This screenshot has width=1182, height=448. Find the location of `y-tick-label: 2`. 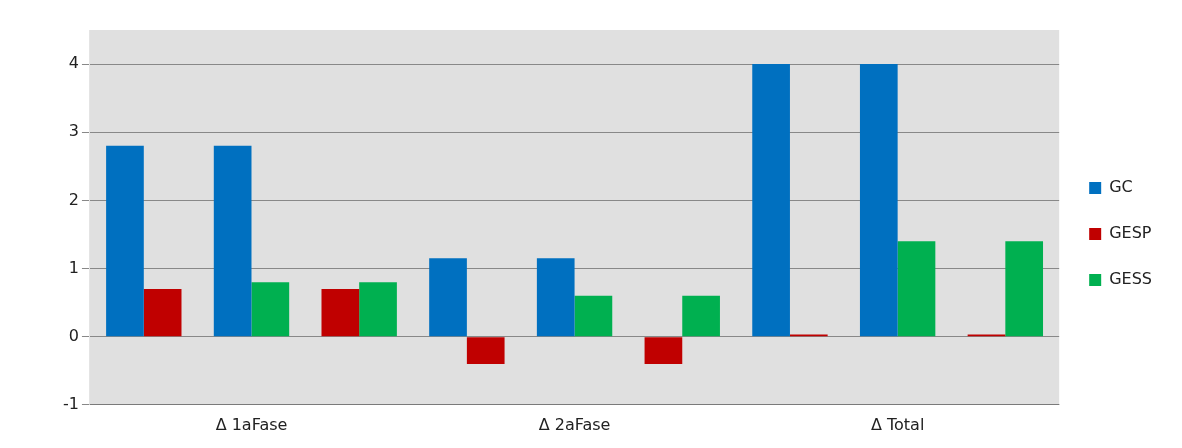

y-tick-label: 2 is located at coordinates (73, 199).